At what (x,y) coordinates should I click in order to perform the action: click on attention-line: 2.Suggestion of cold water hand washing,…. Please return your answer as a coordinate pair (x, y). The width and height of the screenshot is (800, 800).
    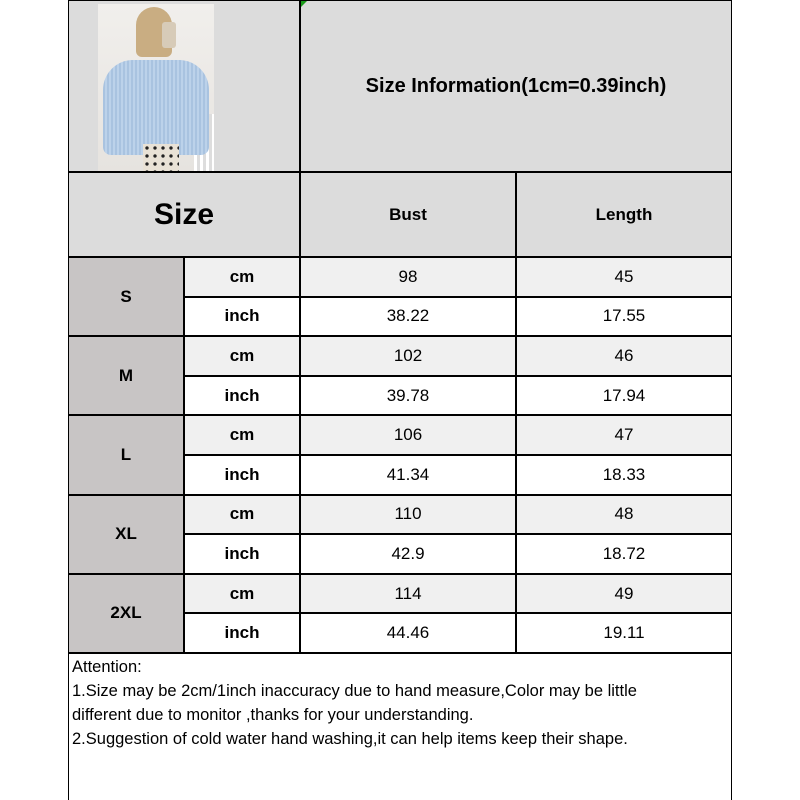
    Looking at the image, I should click on (350, 739).